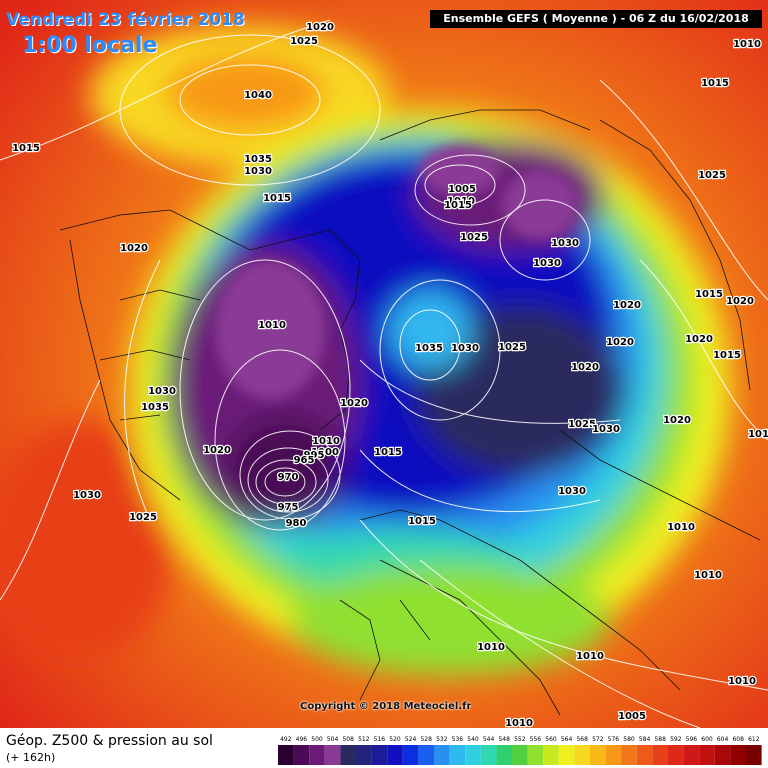 This screenshot has height=768, width=768. What do you see at coordinates (90, 45) in the screenshot?
I see `forecast-time: 1:00 locale` at bounding box center [90, 45].